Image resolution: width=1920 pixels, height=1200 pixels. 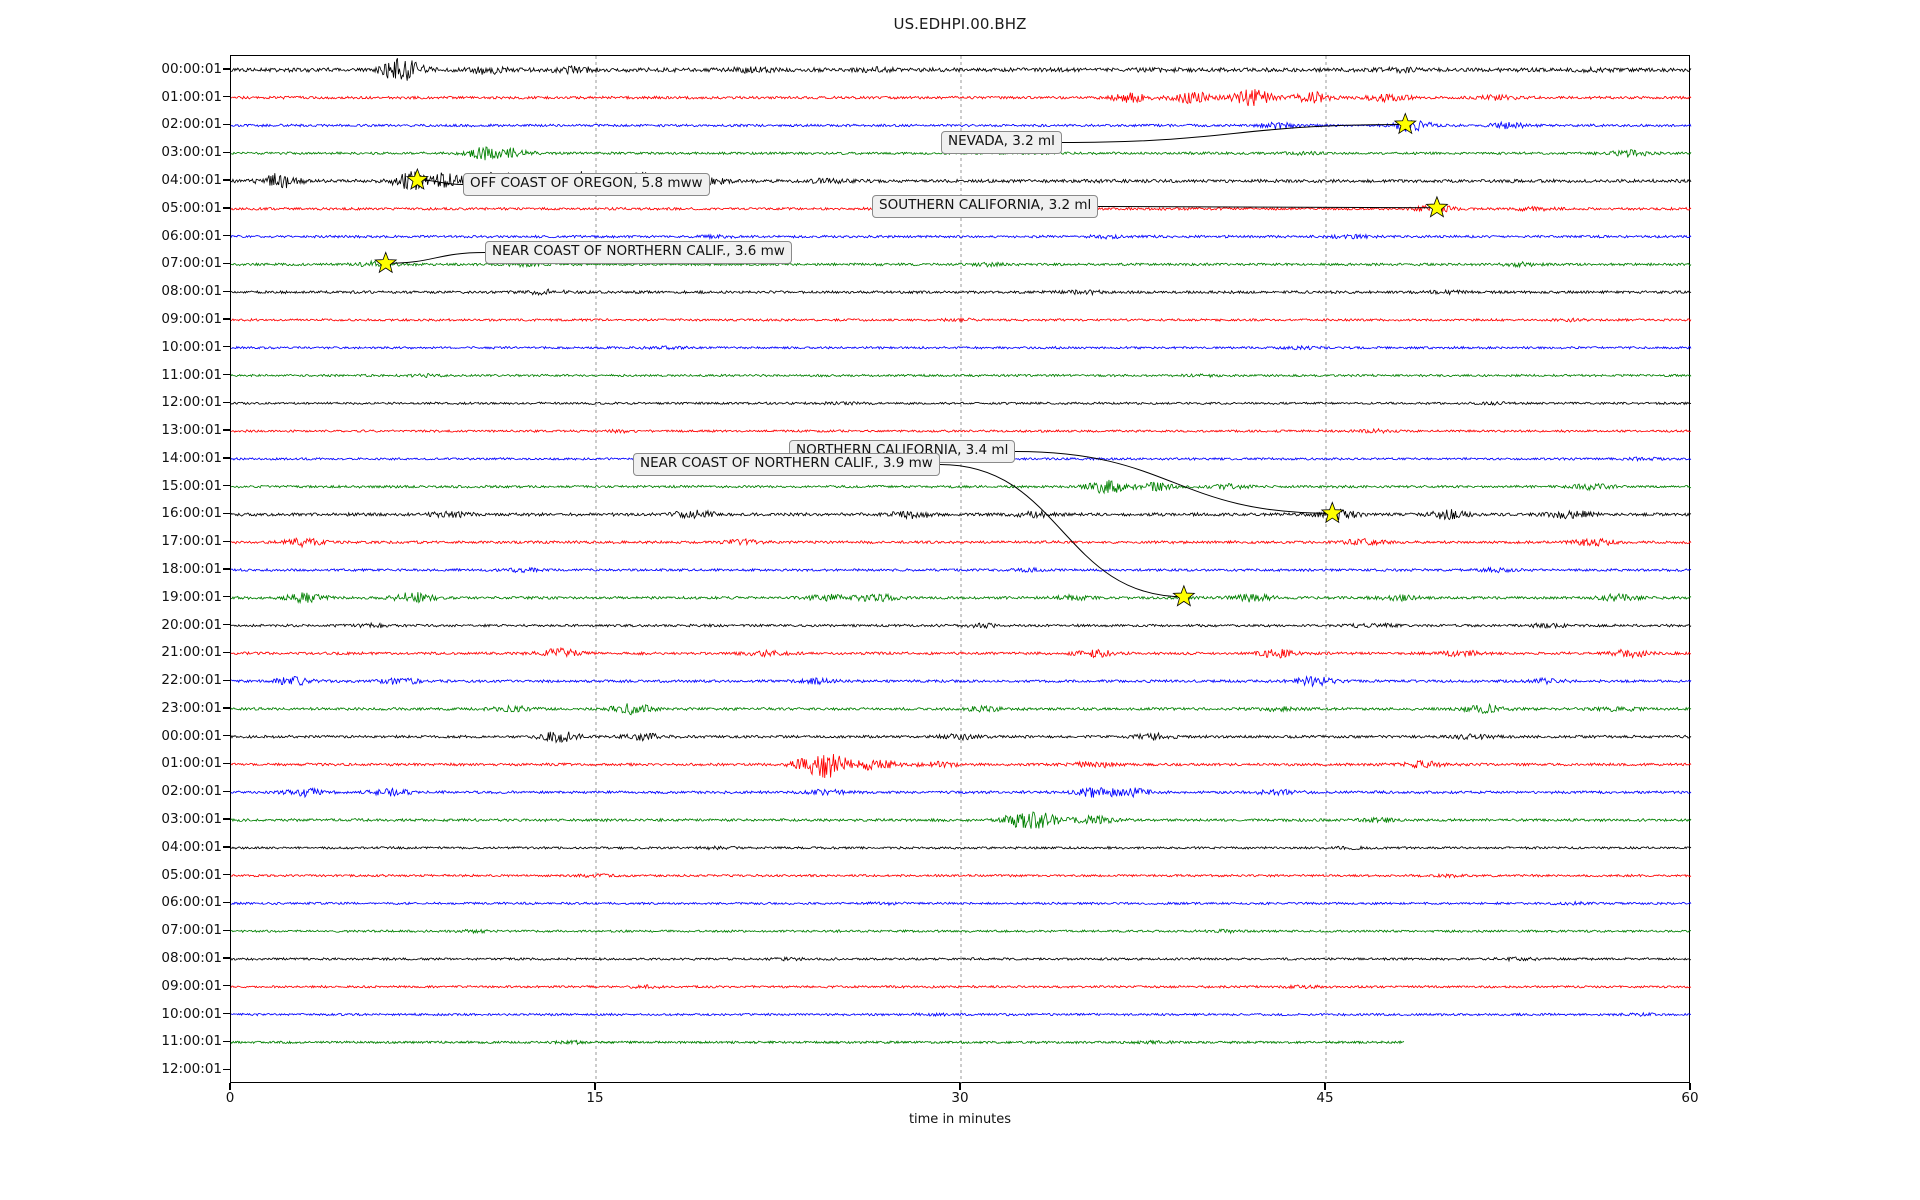 I want to click on x-axis-tick-label: 0, so click(x=230, y=1098).